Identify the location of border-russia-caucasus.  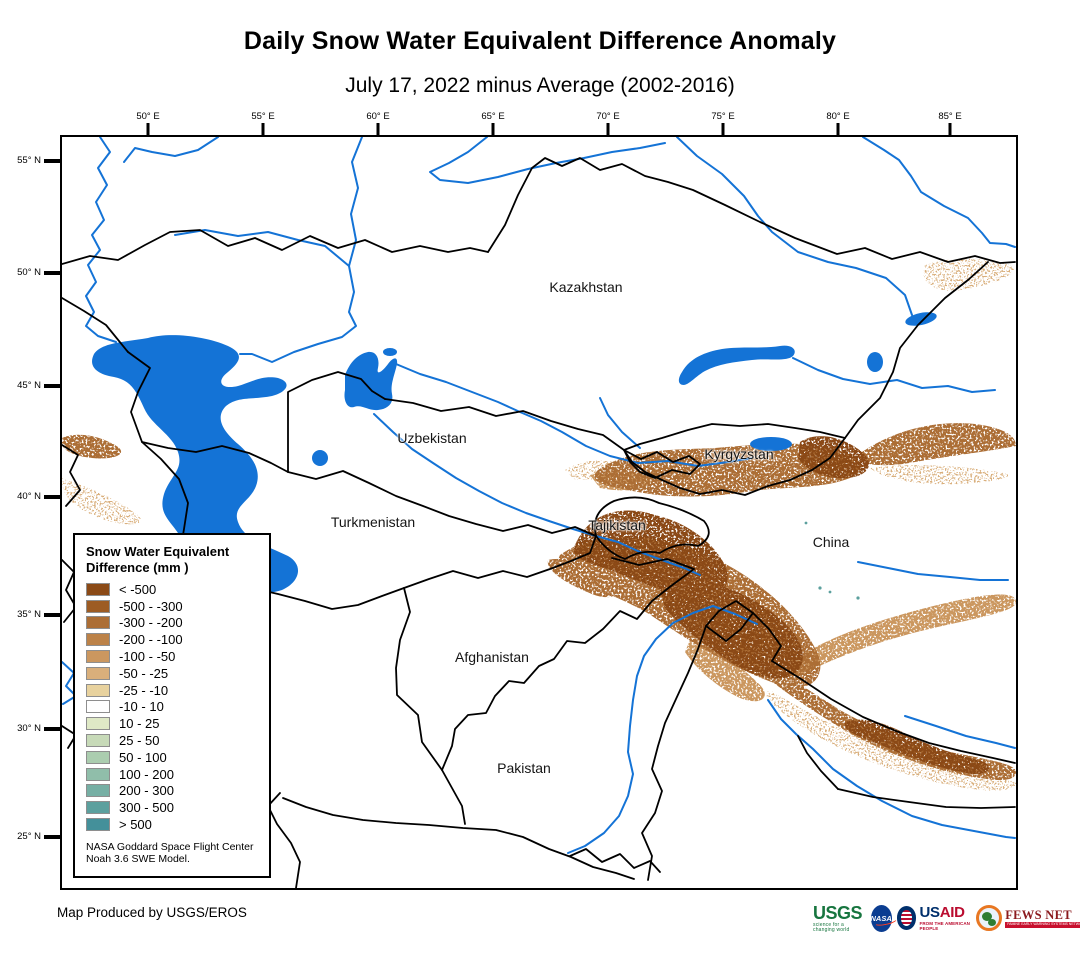
(95, 325).